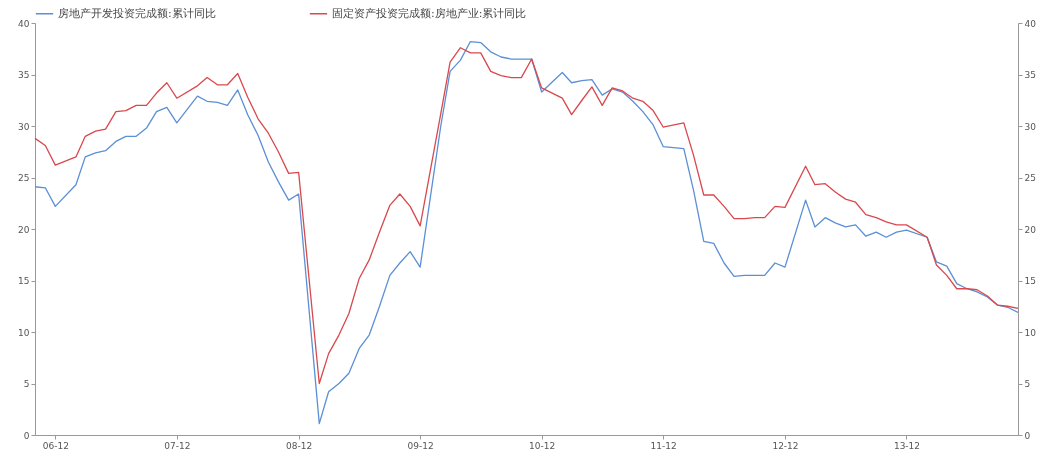  I want to click on legend-label: 房地产开发投资完成额:累计同比, so click(137, 13).